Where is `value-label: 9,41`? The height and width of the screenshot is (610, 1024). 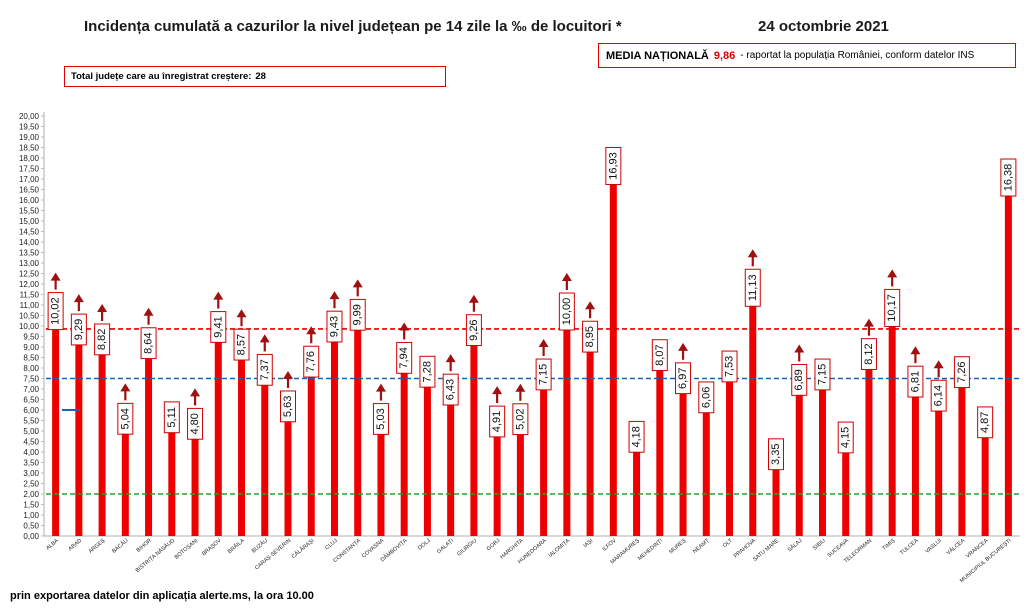
value-label: 9,41 is located at coordinates (218, 326).